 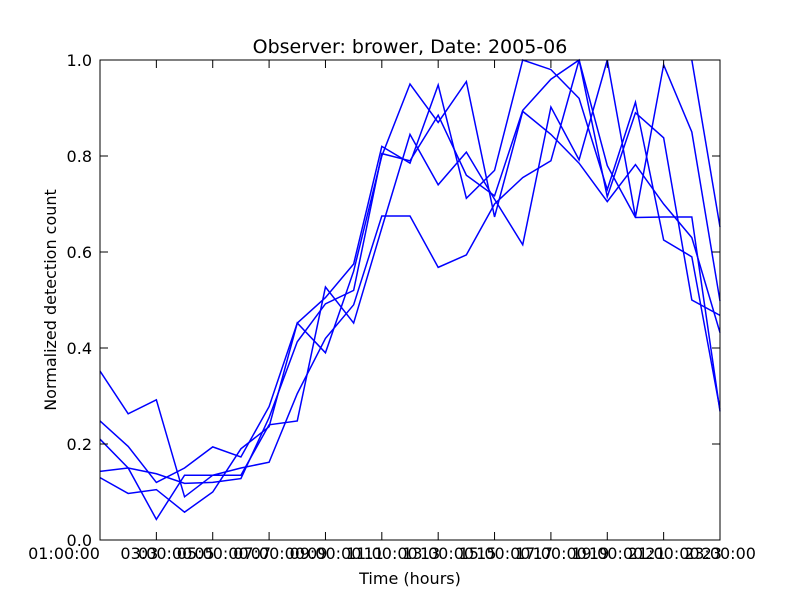 What do you see at coordinates (543, 553) in the screenshot?
I see `x-tick-label-overlap: 17` at bounding box center [543, 553].